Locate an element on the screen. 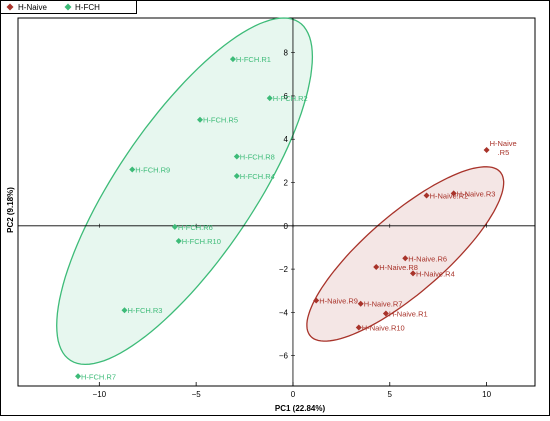 This screenshot has width=550, height=421. point-h-fch-r4 is located at coordinates (236, 176).